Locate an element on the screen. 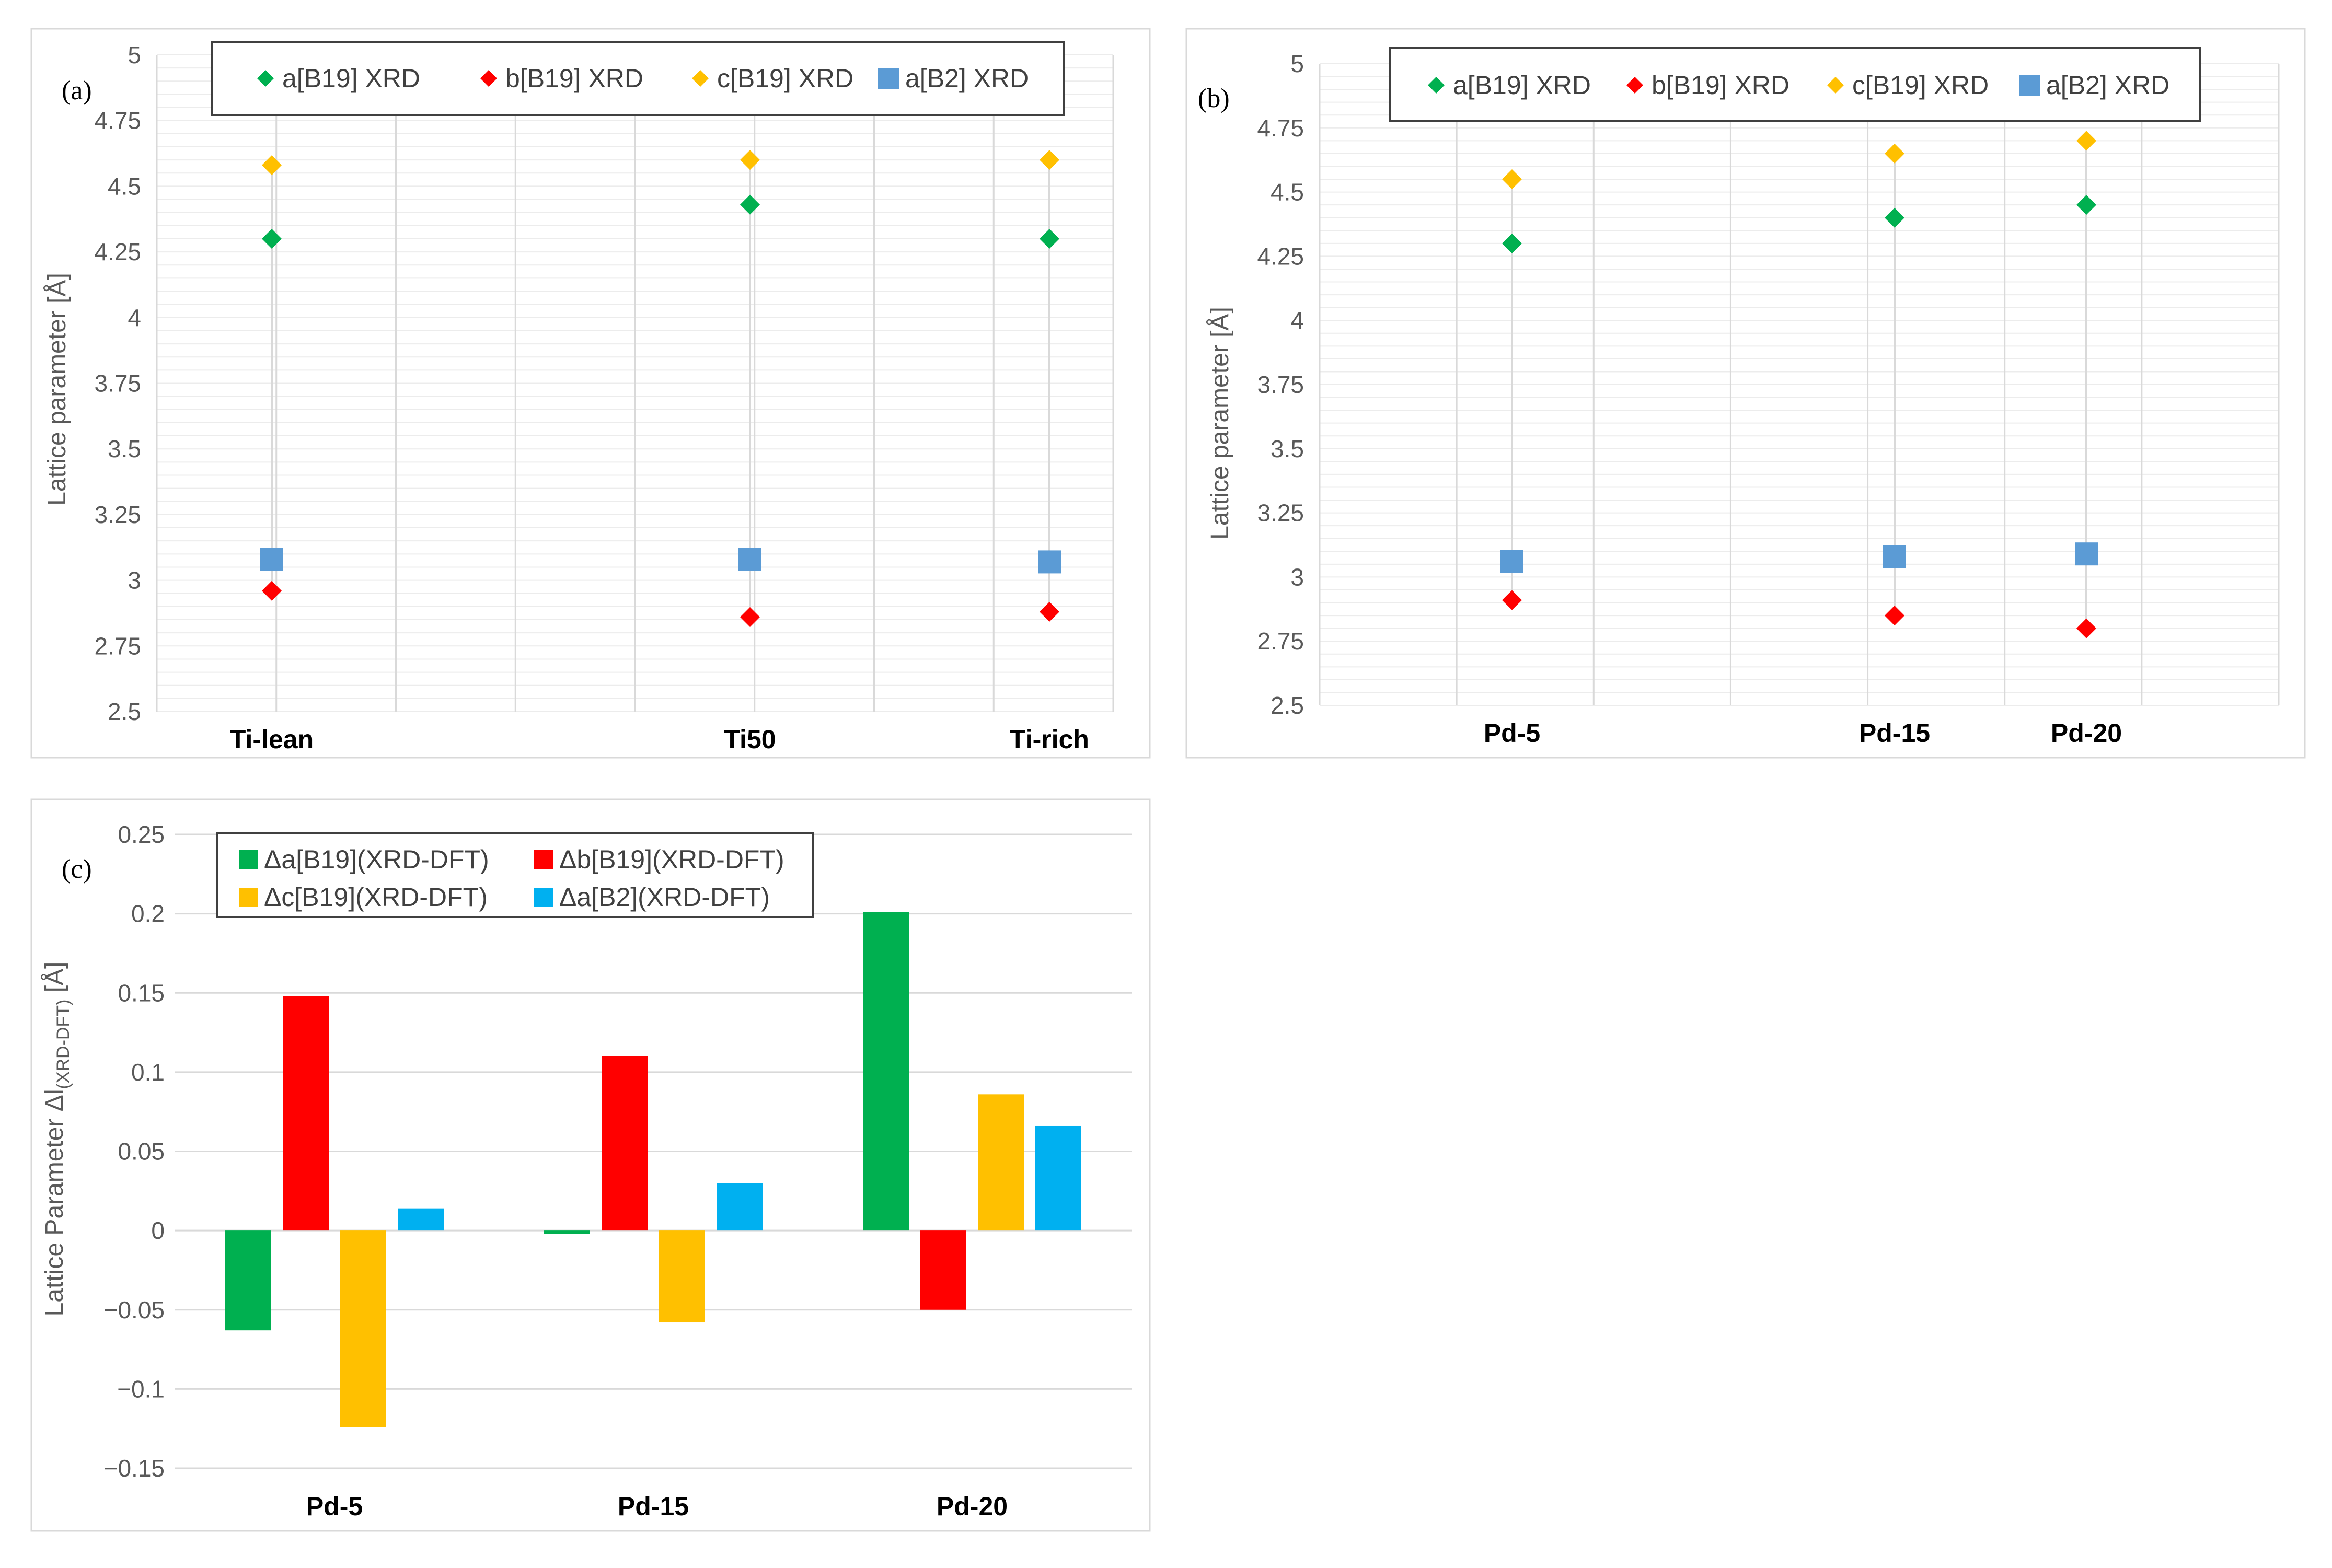  panel-b-label: (b) is located at coordinates (1214, 98).